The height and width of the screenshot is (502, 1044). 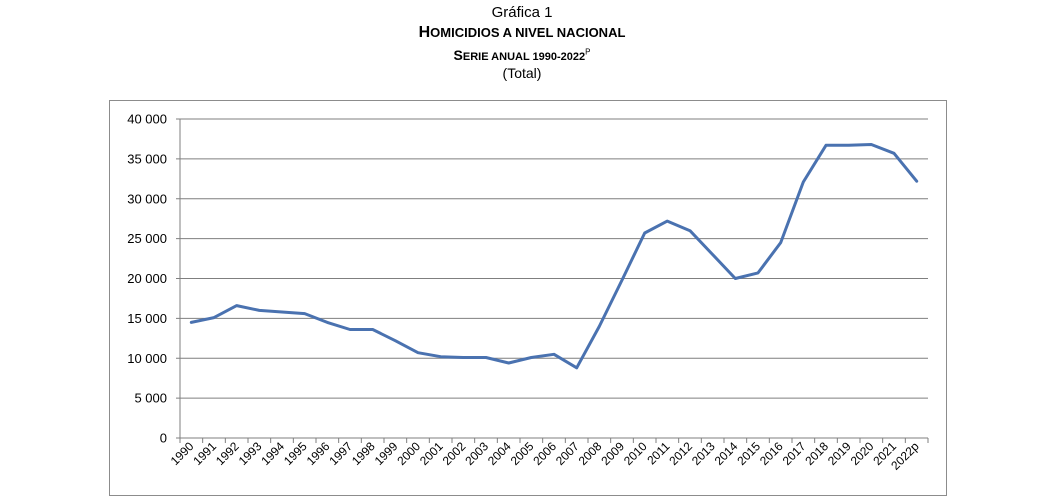 I want to click on x-tick-label: 2018, so click(x=816, y=453).